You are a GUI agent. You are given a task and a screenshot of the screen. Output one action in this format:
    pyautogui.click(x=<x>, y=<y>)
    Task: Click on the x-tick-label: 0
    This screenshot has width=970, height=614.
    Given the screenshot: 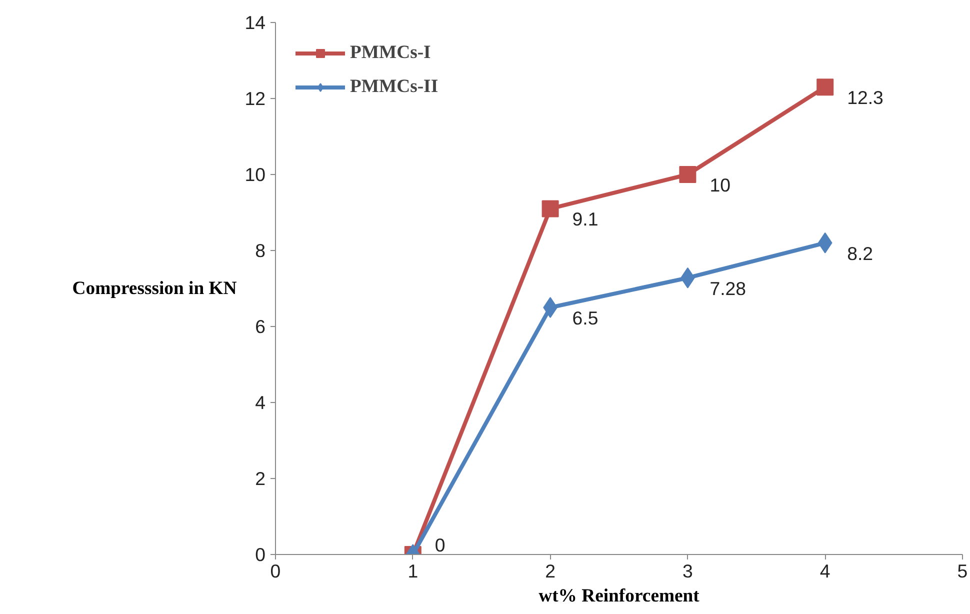 What is the action you would take?
    pyautogui.click(x=275, y=571)
    